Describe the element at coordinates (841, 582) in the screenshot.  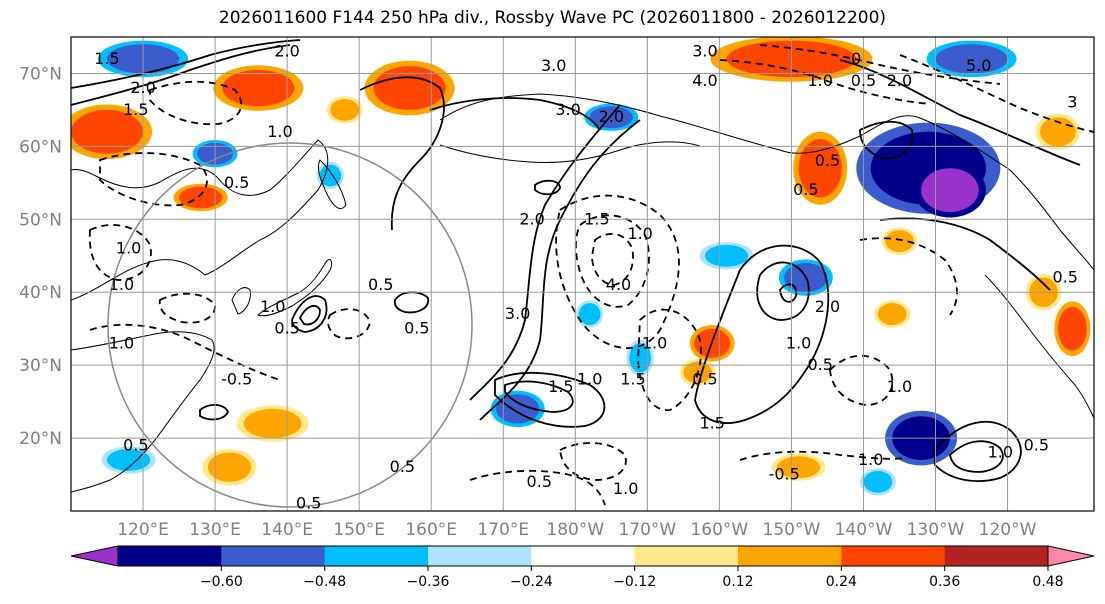
I see `colorbar-tick-label: 0.24` at that location.